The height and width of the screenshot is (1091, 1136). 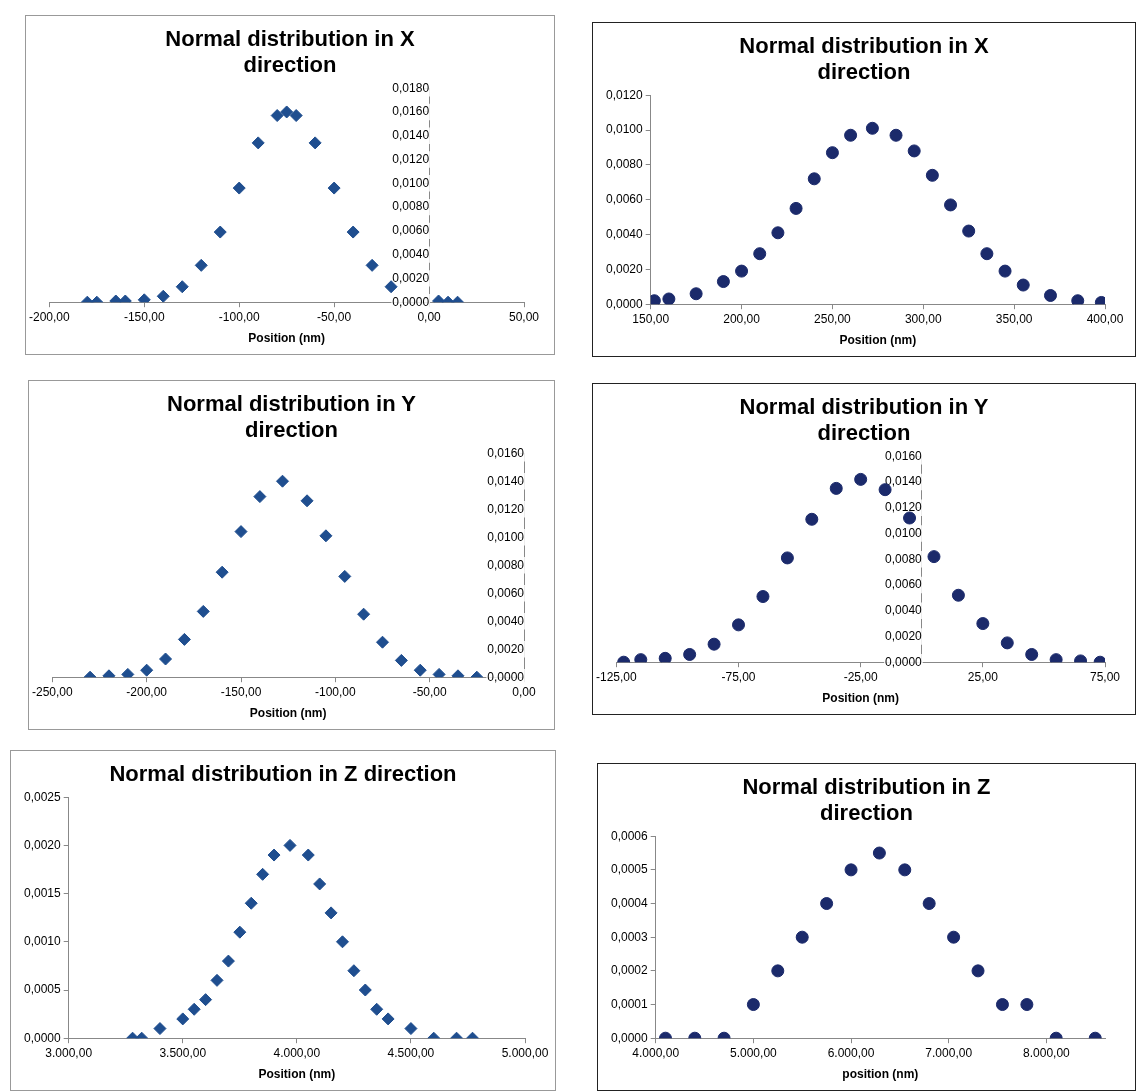 What do you see at coordinates (949, 1052) in the screenshot?
I see `x-tick-label: 7.000,00` at bounding box center [949, 1052].